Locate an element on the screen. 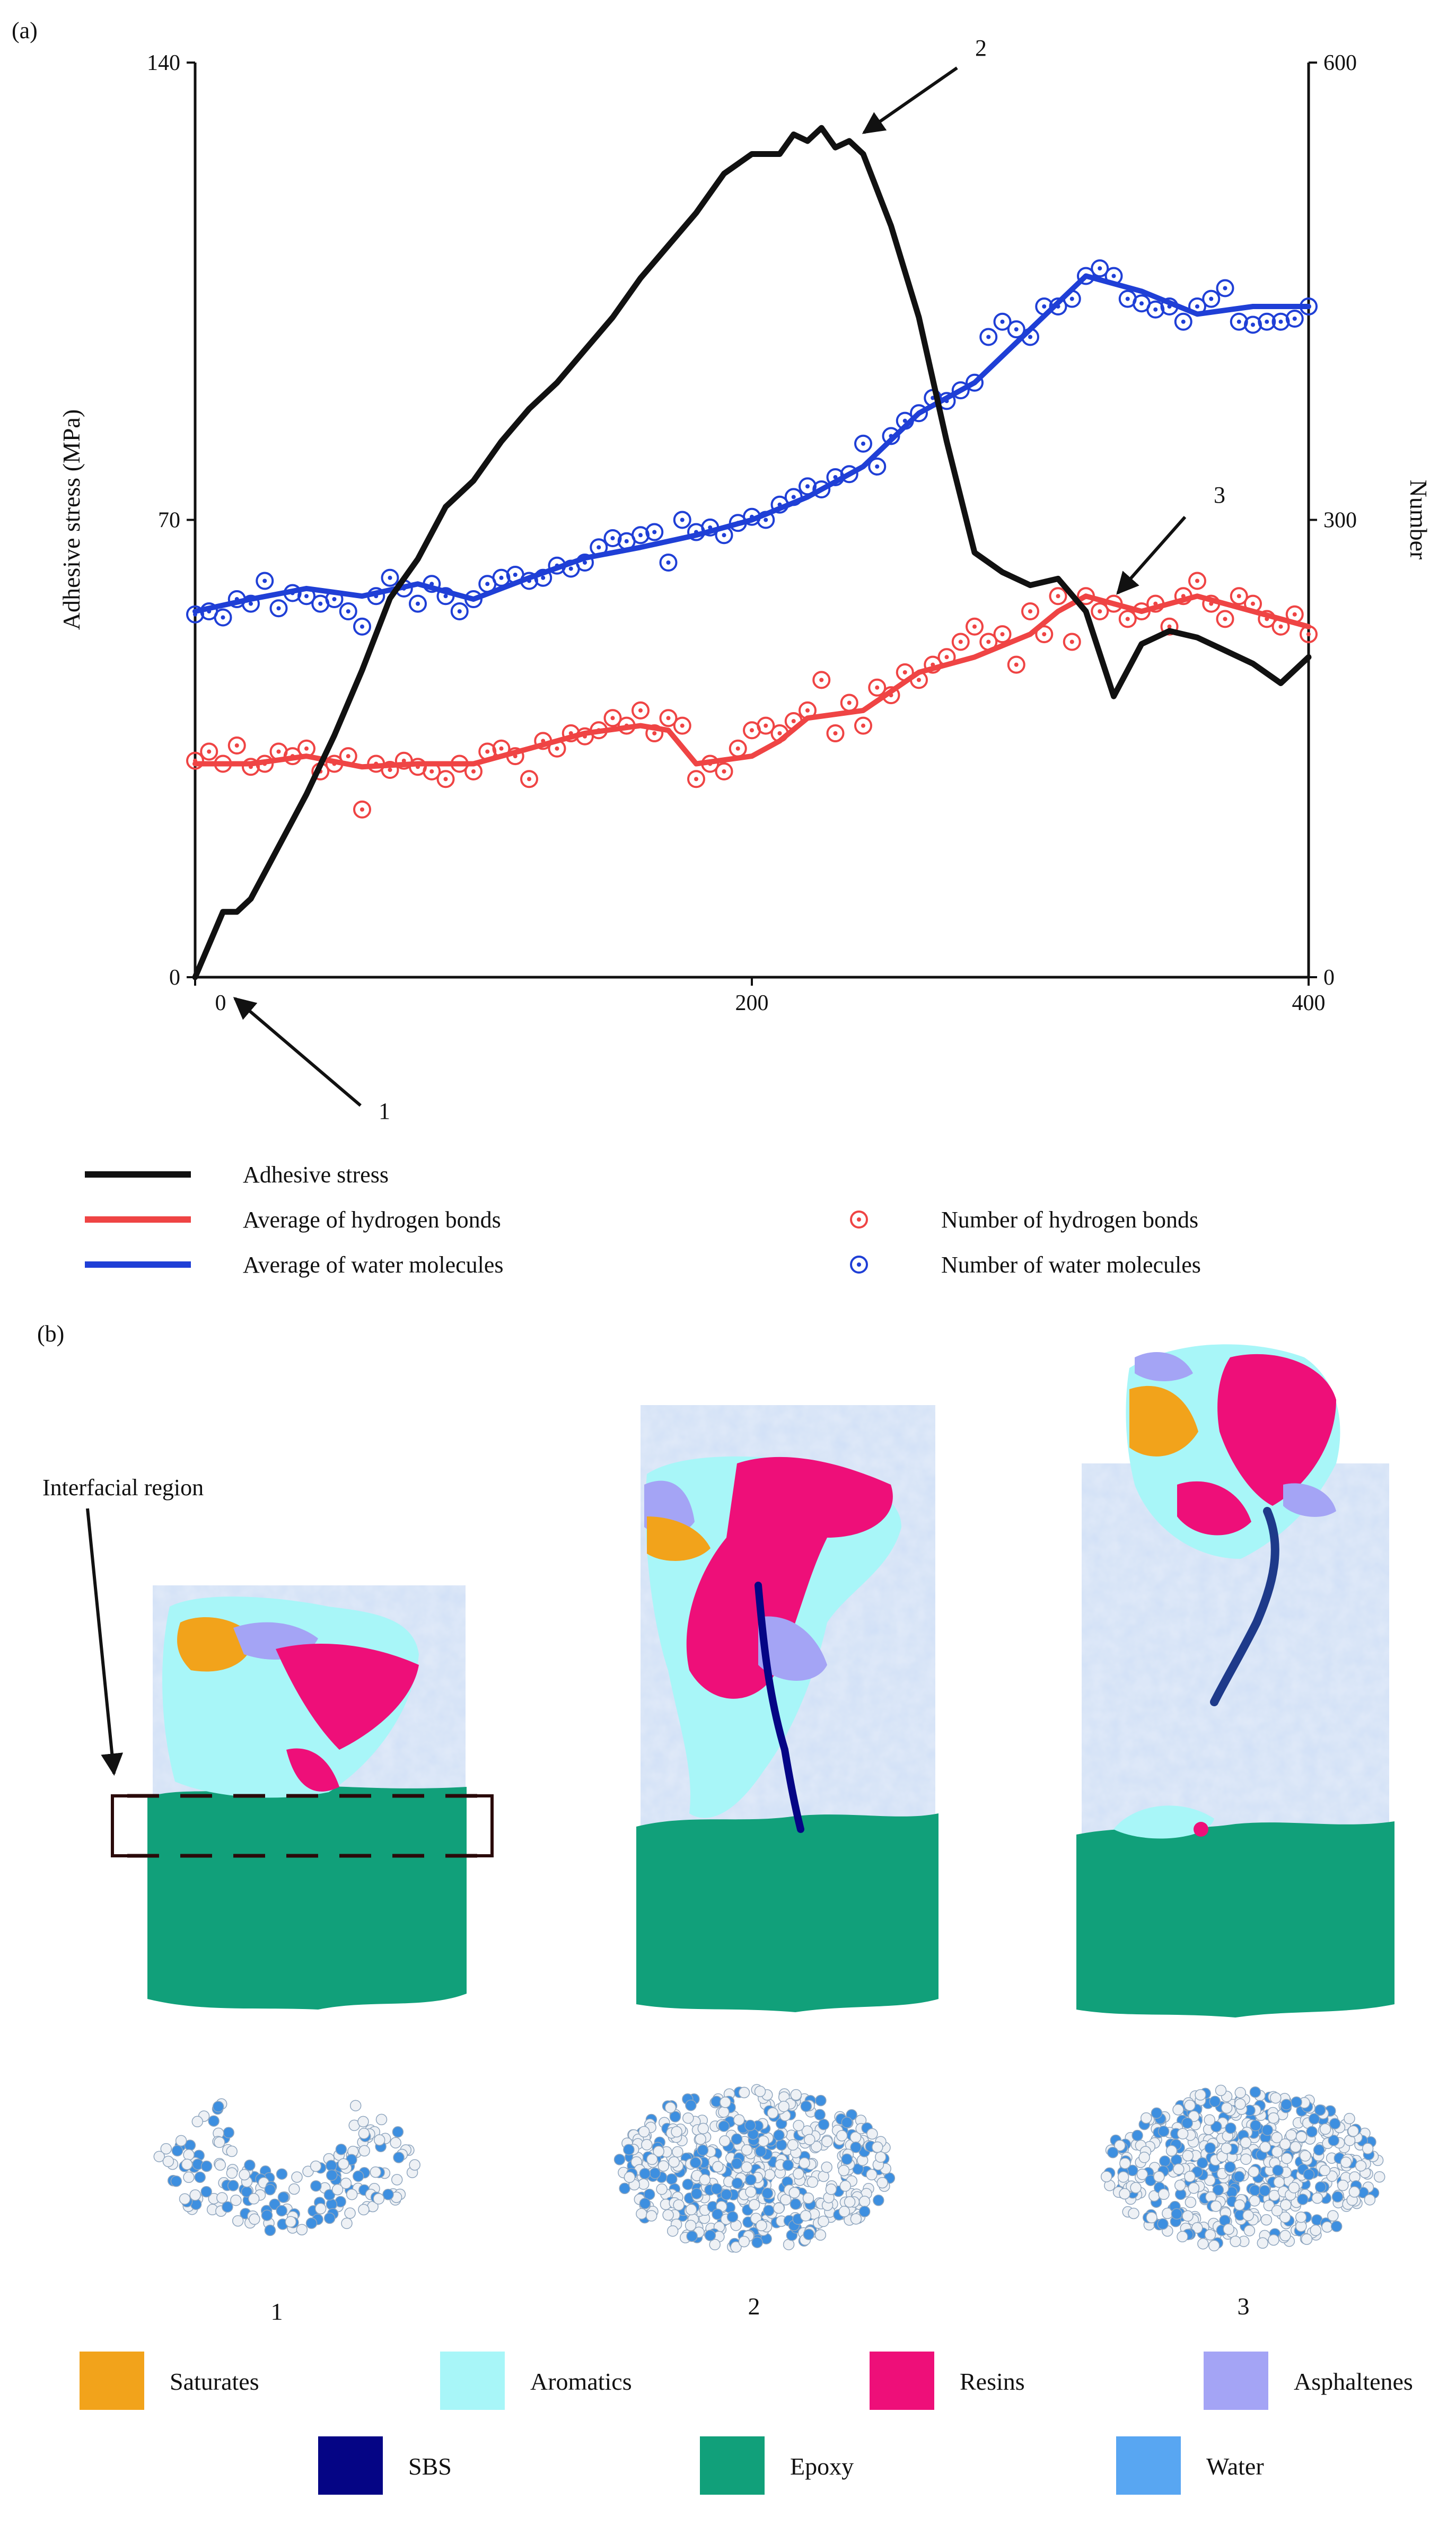 This screenshot has height=2535, width=1456. legend-item: Epoxy is located at coordinates (777, 2465).